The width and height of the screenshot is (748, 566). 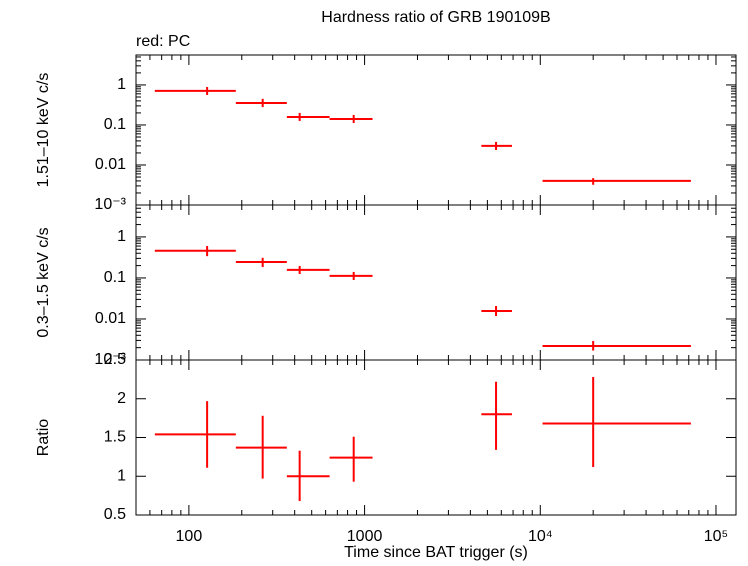 What do you see at coordinates (540, 536) in the screenshot?
I see `x-tick-label: 10⁴` at bounding box center [540, 536].